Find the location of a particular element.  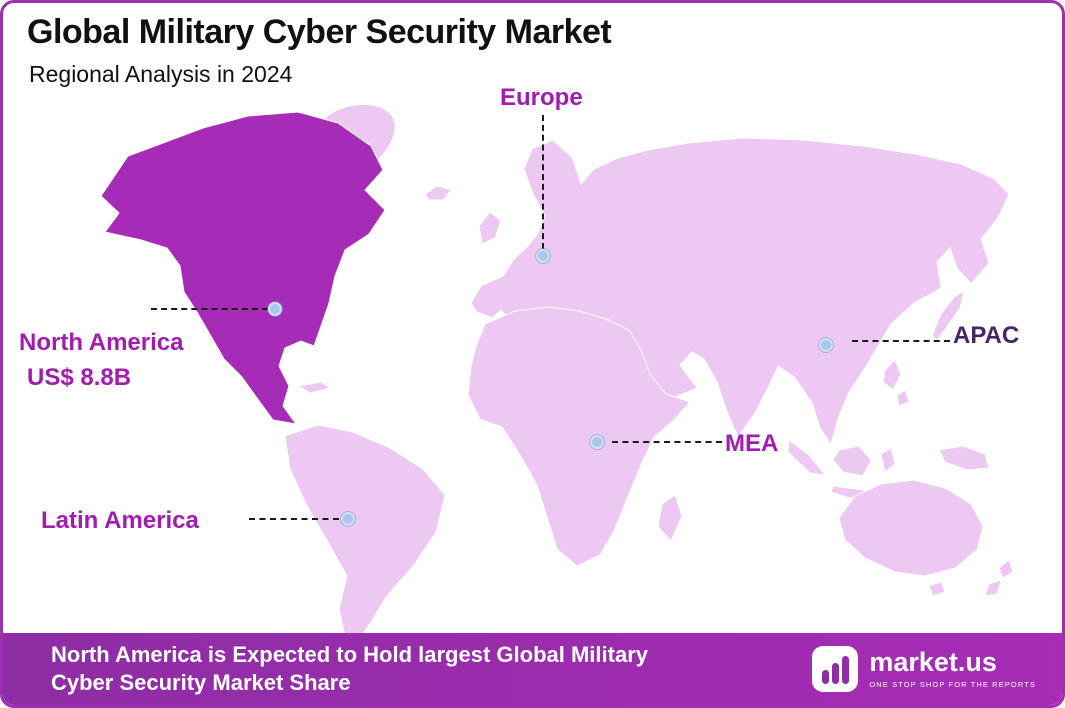

marker-mea is located at coordinates (597, 442).